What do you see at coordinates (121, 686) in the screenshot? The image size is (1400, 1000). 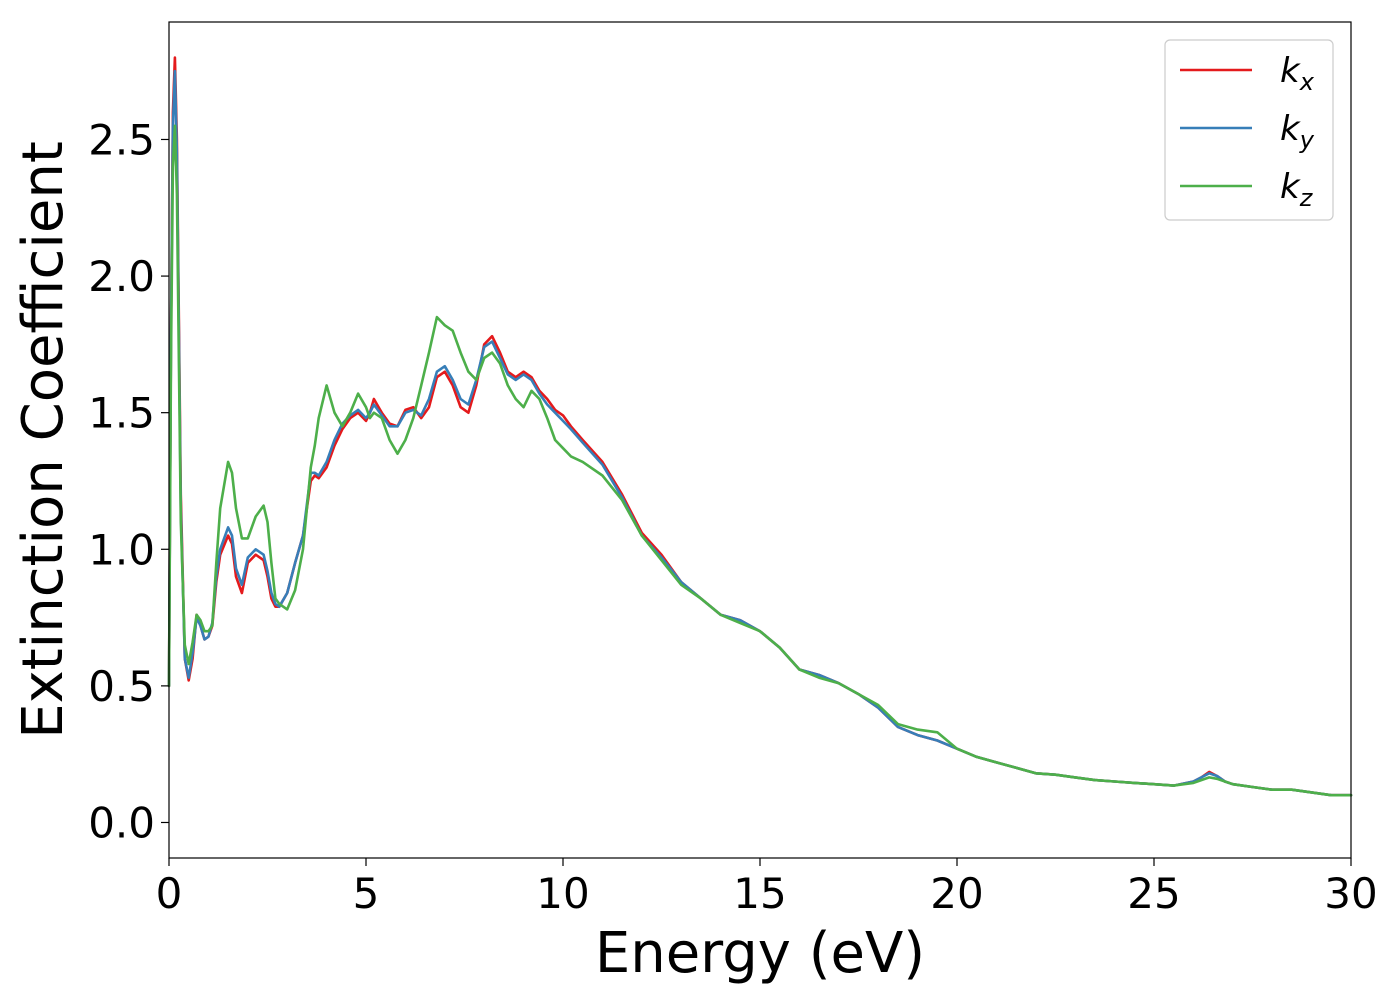 I see `y-tick-label: 0.5` at bounding box center [121, 686].